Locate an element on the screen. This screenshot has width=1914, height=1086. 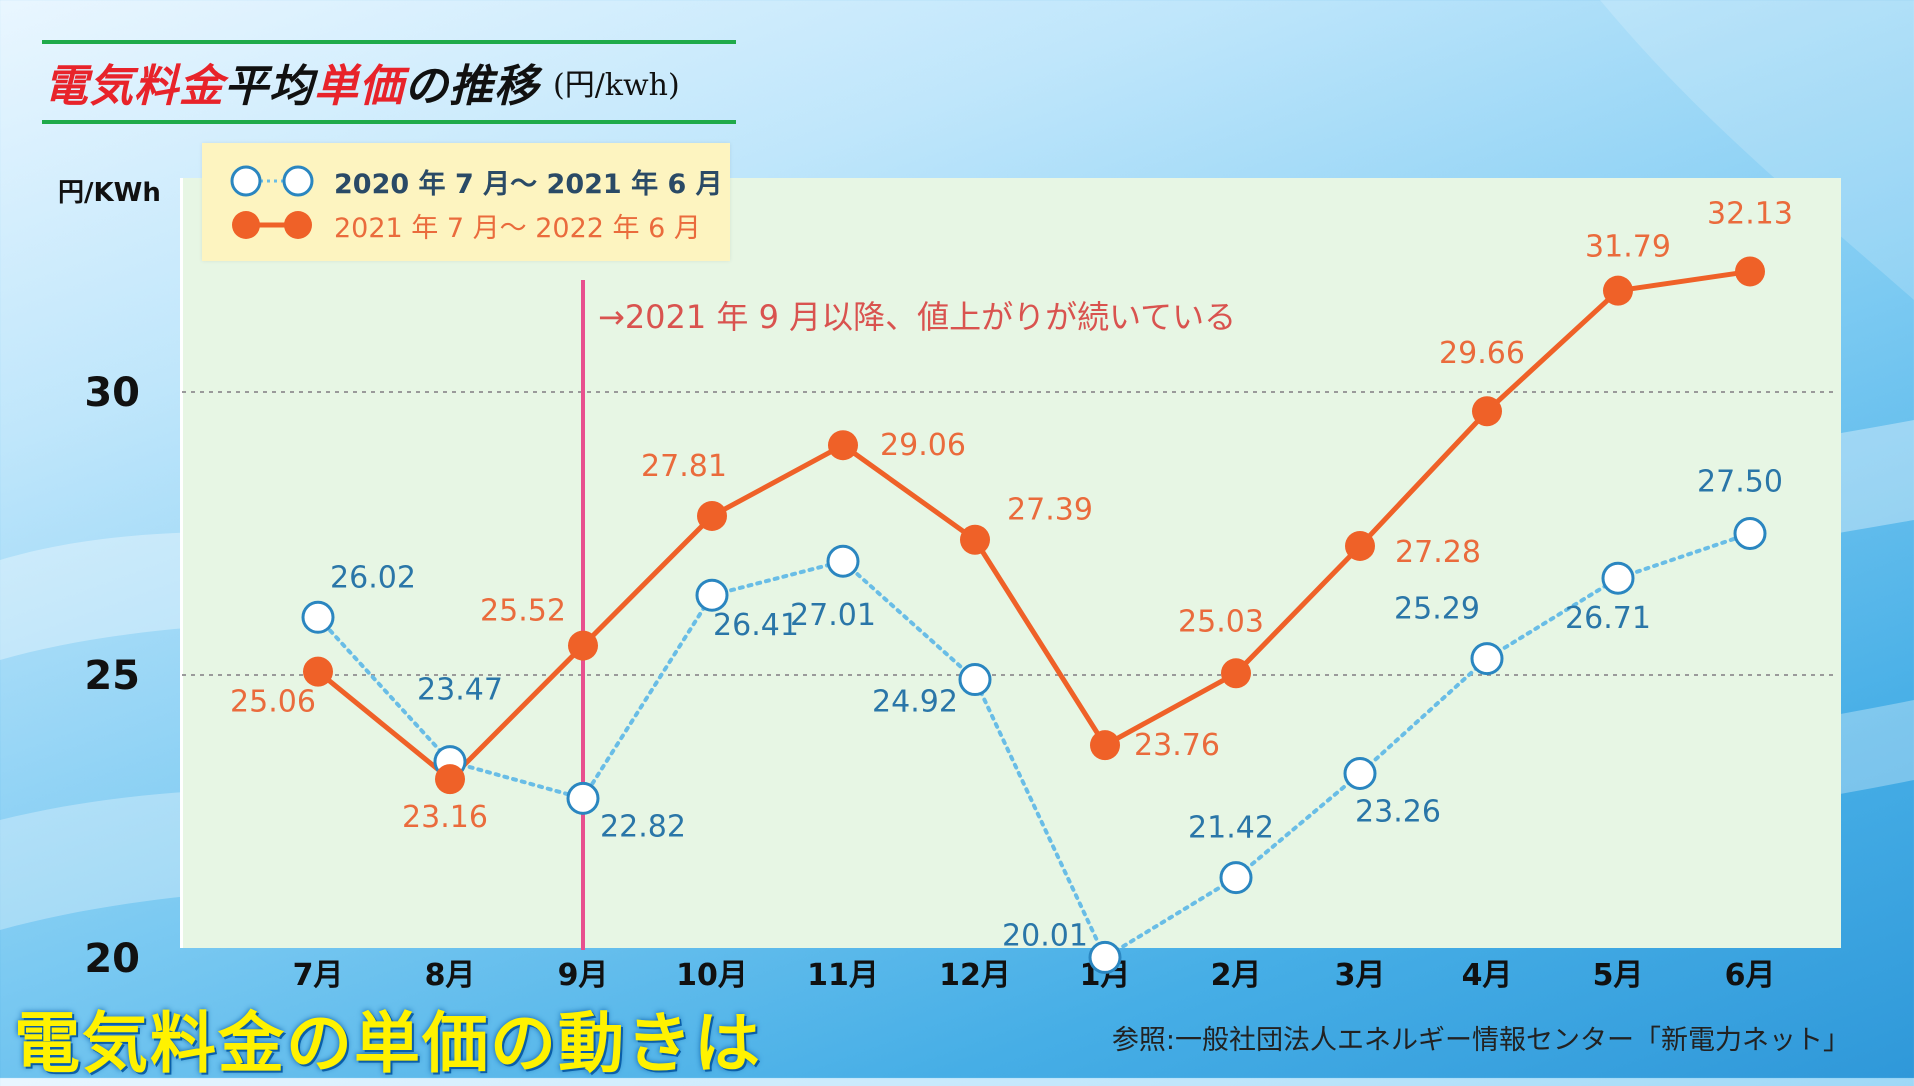
x-tick-label: 4月 is located at coordinates (1487, 975).